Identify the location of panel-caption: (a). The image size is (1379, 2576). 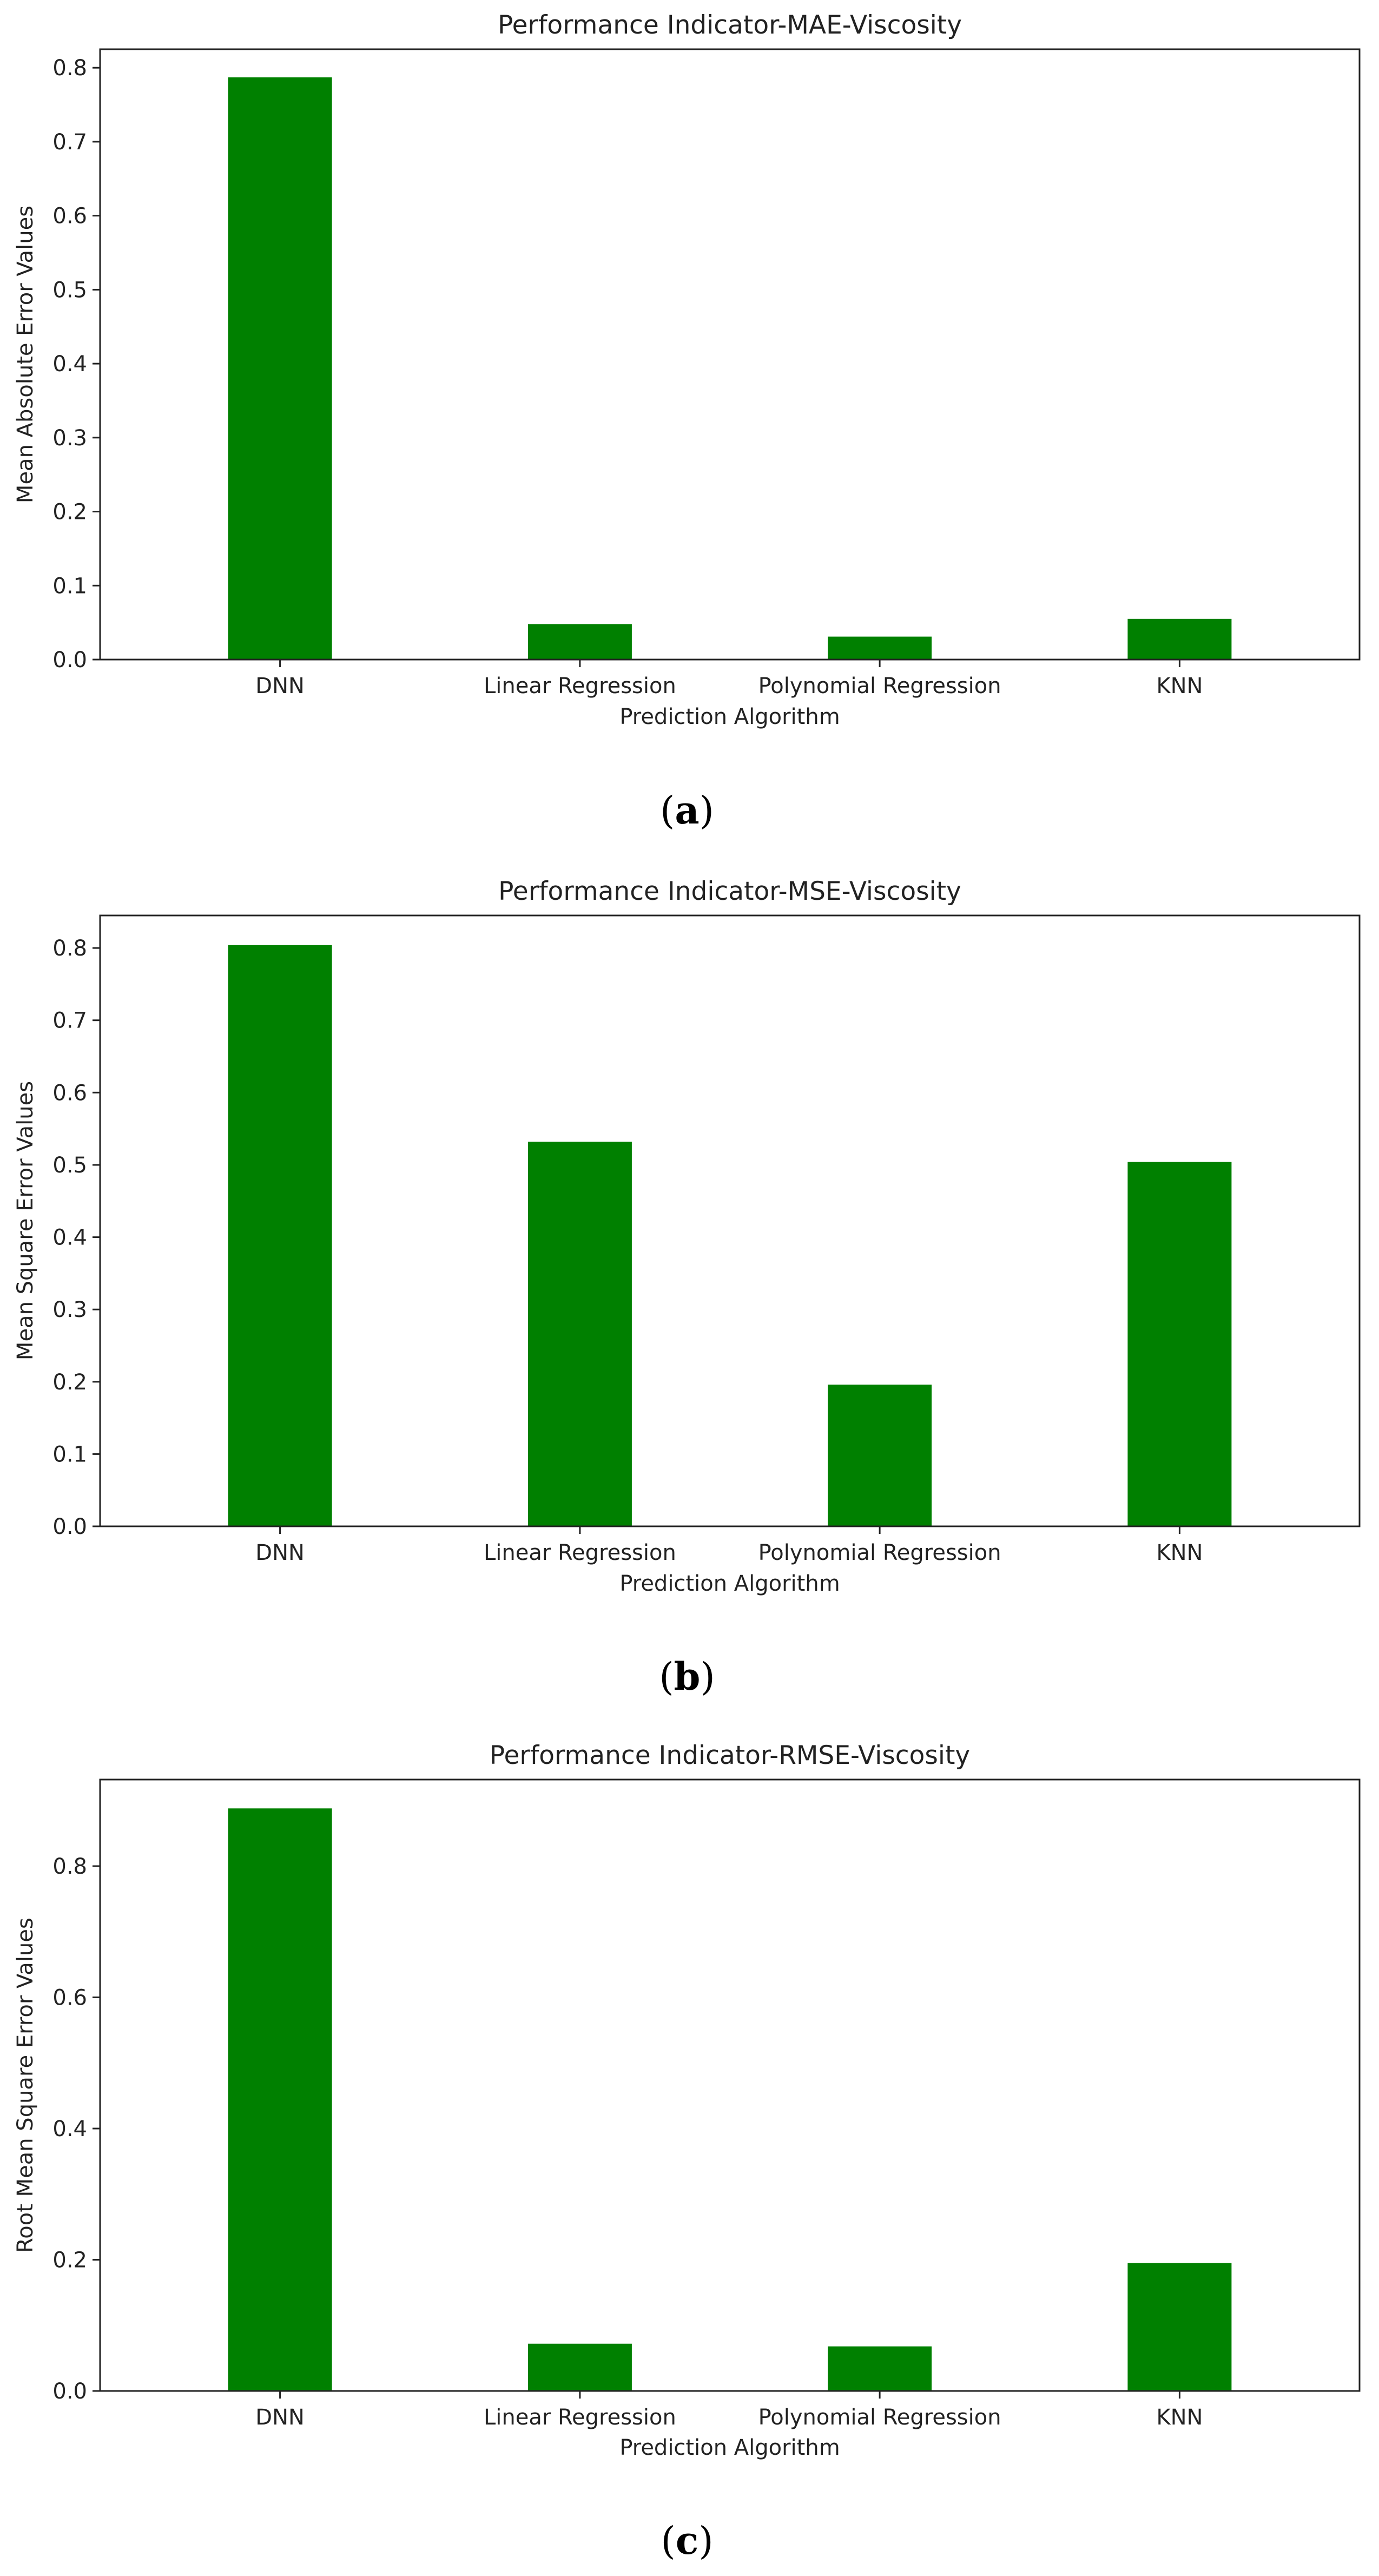
(687, 810).